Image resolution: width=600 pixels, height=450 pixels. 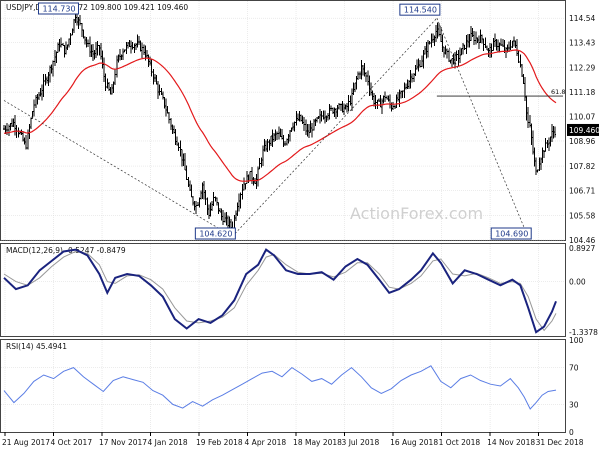 I want to click on x-tick-label: 16 Aug 2018, so click(x=414, y=442).